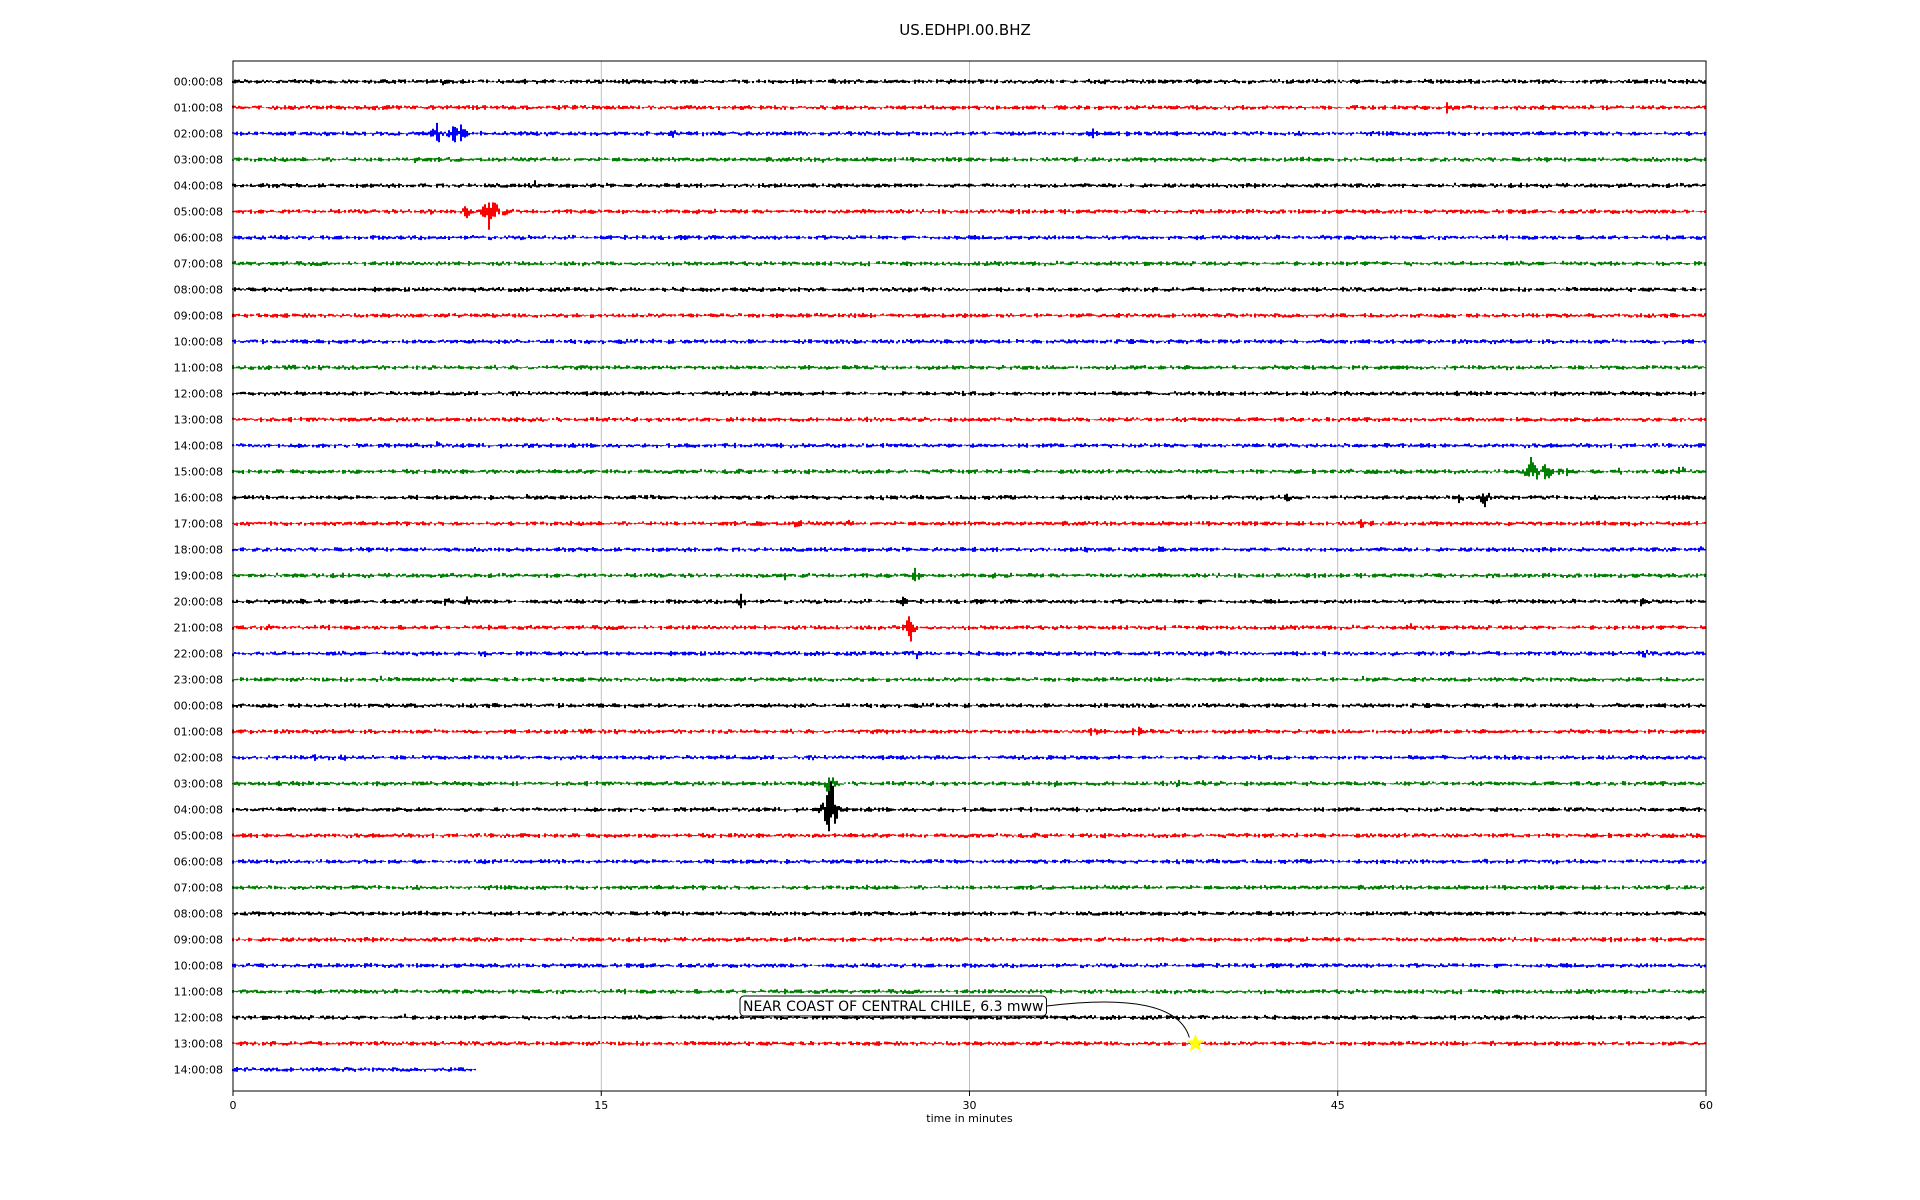  Describe the element at coordinates (1706, 1105) in the screenshot. I see `x-tick-label: 60` at that location.